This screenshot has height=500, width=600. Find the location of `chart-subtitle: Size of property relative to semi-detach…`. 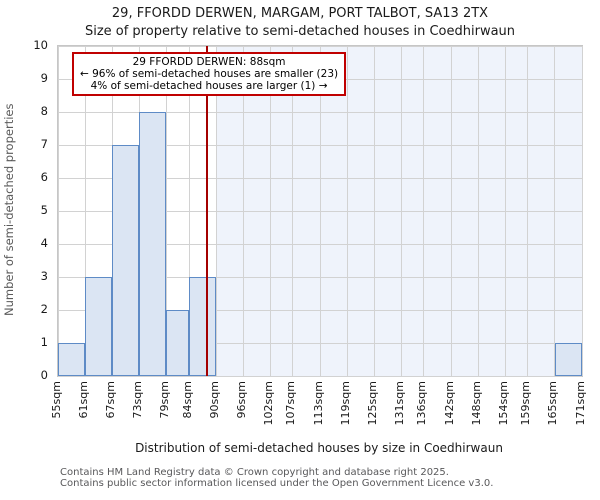

chart-subtitle: Size of property relative to semi-detach… is located at coordinates (300, 31).